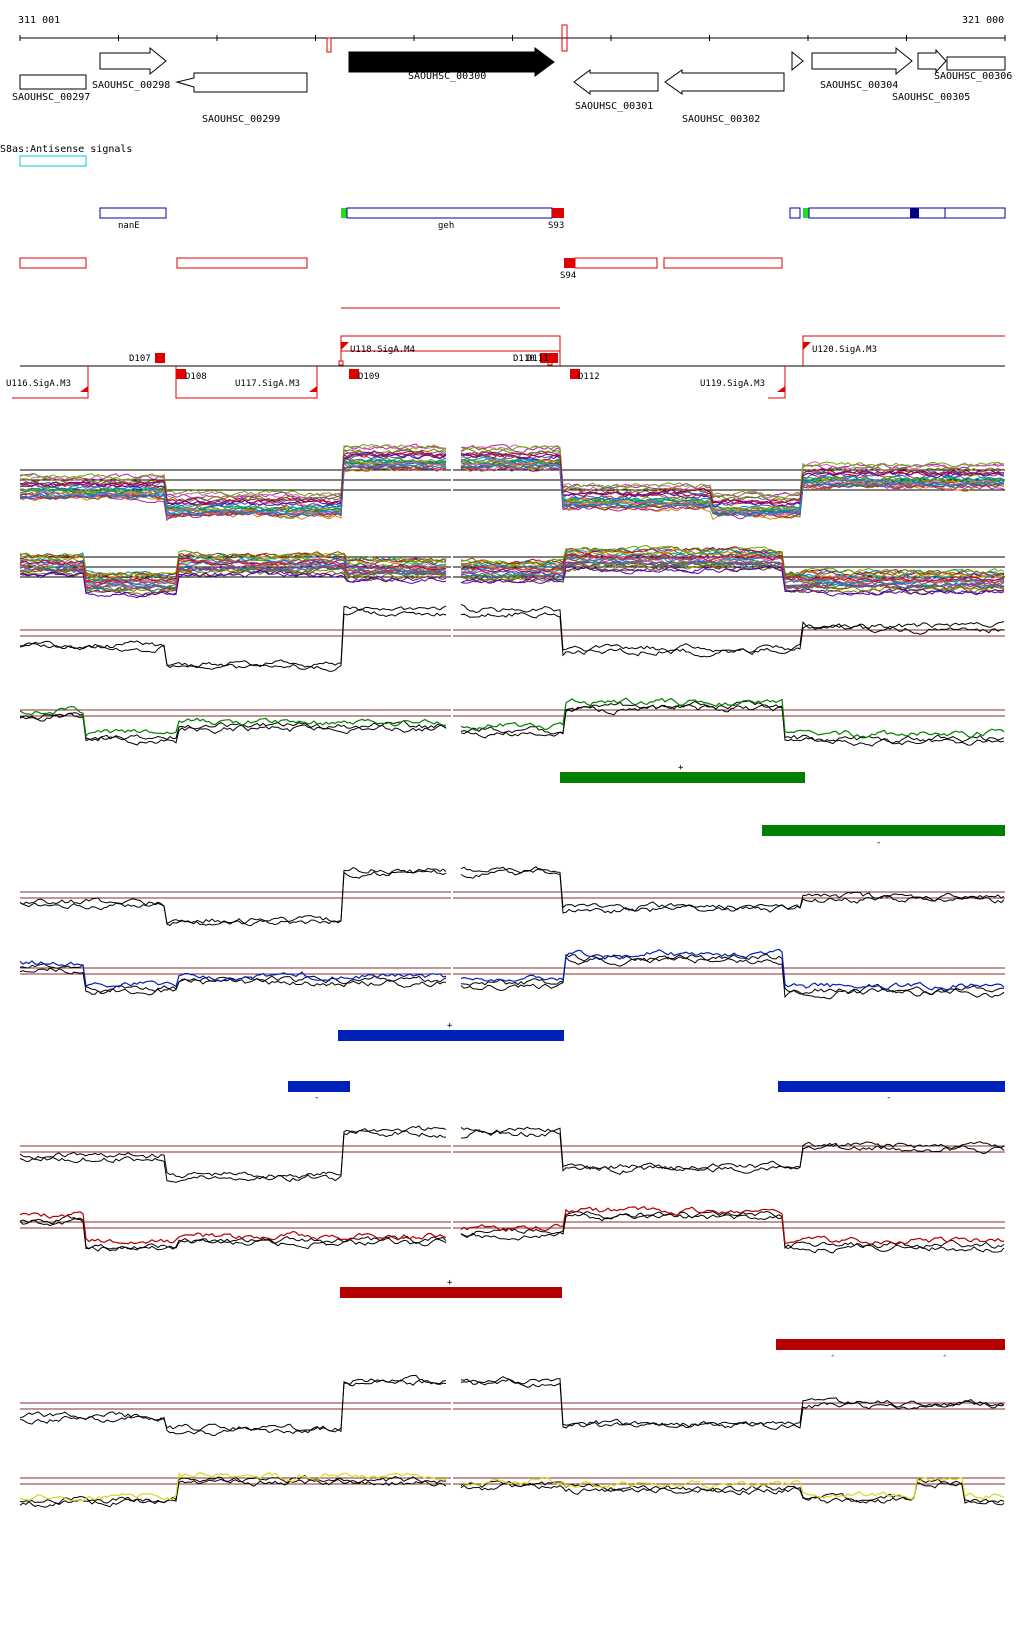 The width and height of the screenshot is (1024, 1640). What do you see at coordinates (844, 350) in the screenshot?
I see `tss-label-u120: U120.SigA.M3` at bounding box center [844, 350].